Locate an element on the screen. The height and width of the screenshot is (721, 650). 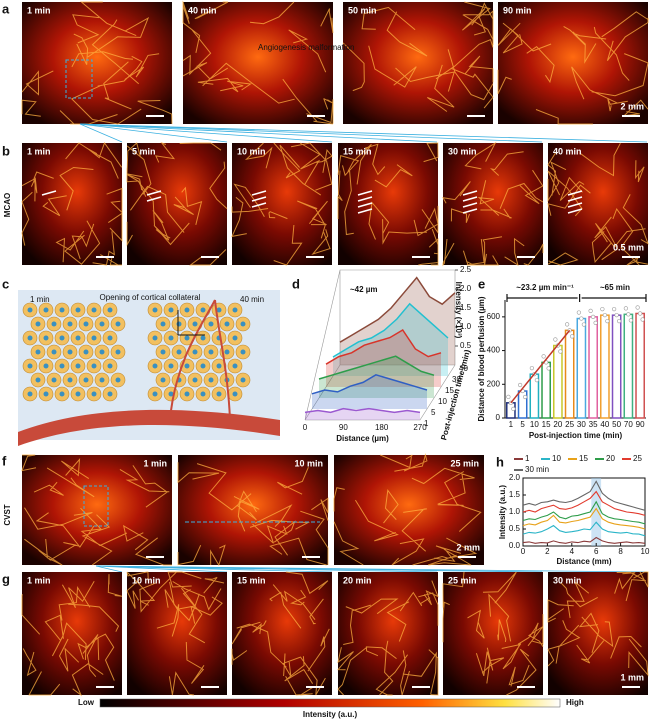
scale-label: 1 mm is located at coordinates (632, 677).